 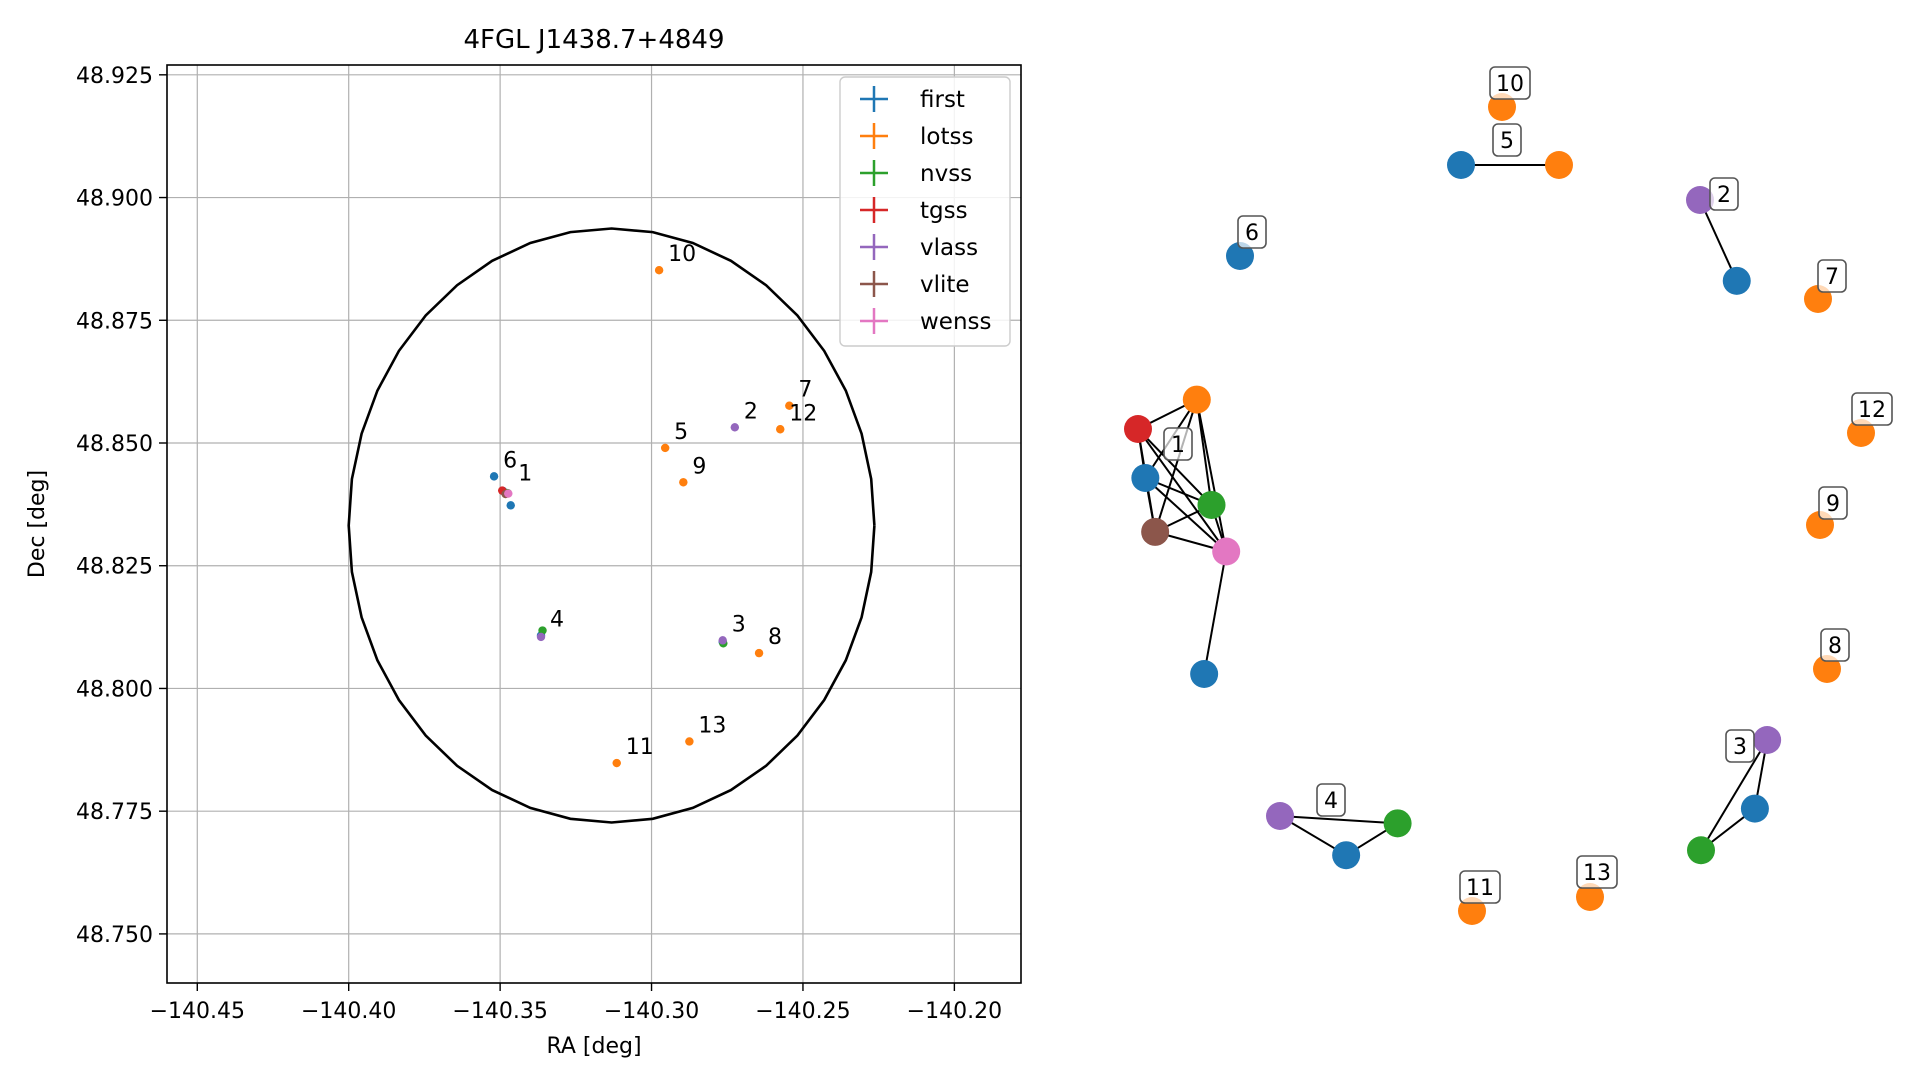 What do you see at coordinates (916, 173) in the screenshot?
I see `legend-entry-nvss: nvss` at bounding box center [916, 173].